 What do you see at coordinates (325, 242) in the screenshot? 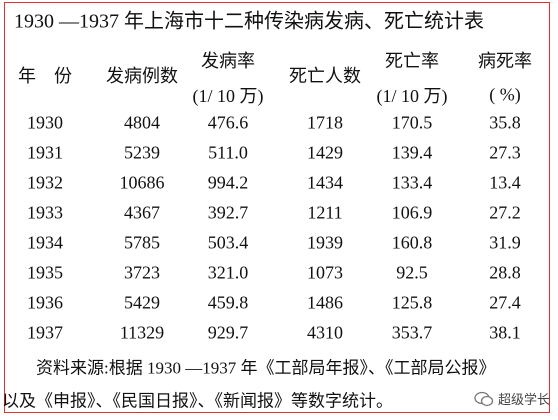
I see `cell: 1939` at bounding box center [325, 242].